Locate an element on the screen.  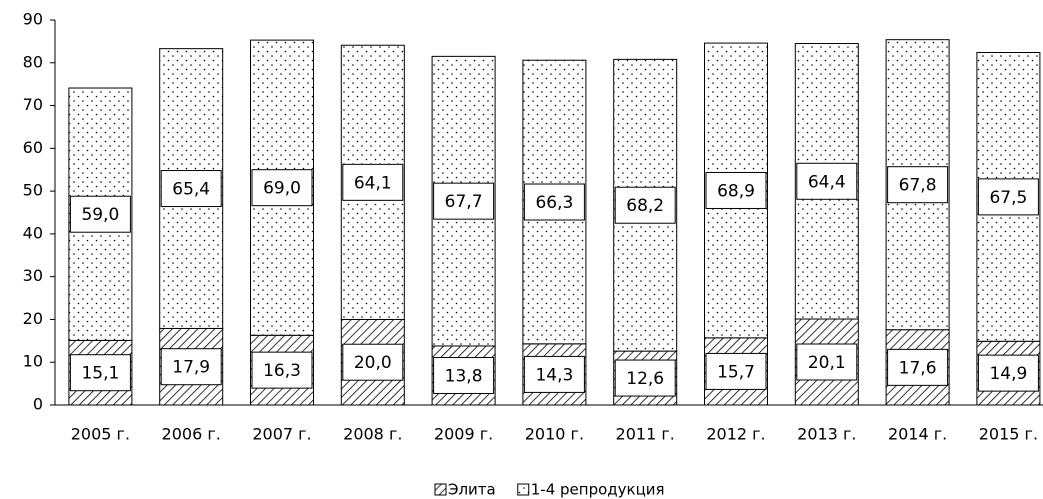
value-label: 65,4 is located at coordinates (191, 190).